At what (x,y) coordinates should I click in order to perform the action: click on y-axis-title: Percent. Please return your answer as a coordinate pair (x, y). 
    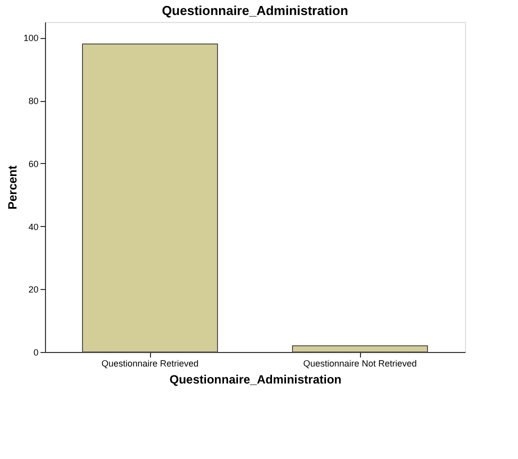
    Looking at the image, I should click on (12, 187).